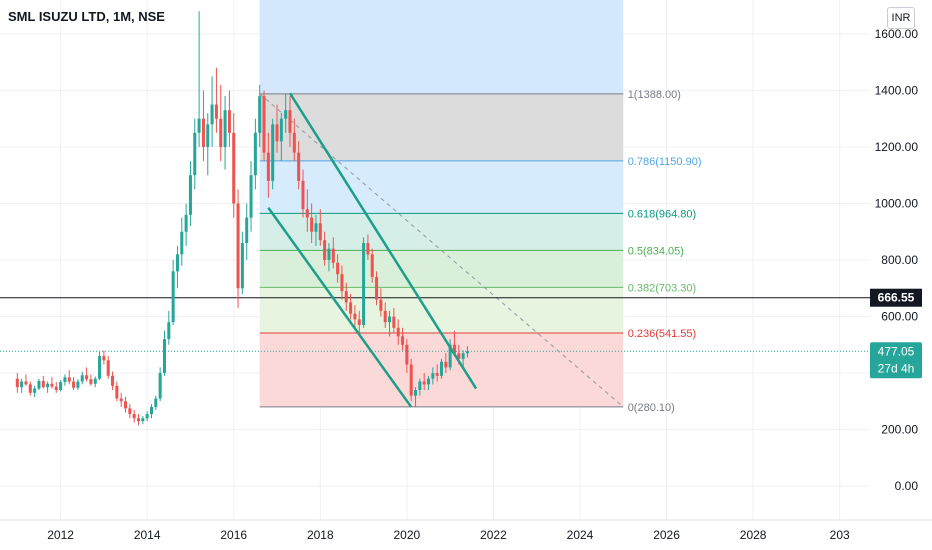  Describe the element at coordinates (840, 535) in the screenshot. I see `x-tick-label-9: 203` at that location.